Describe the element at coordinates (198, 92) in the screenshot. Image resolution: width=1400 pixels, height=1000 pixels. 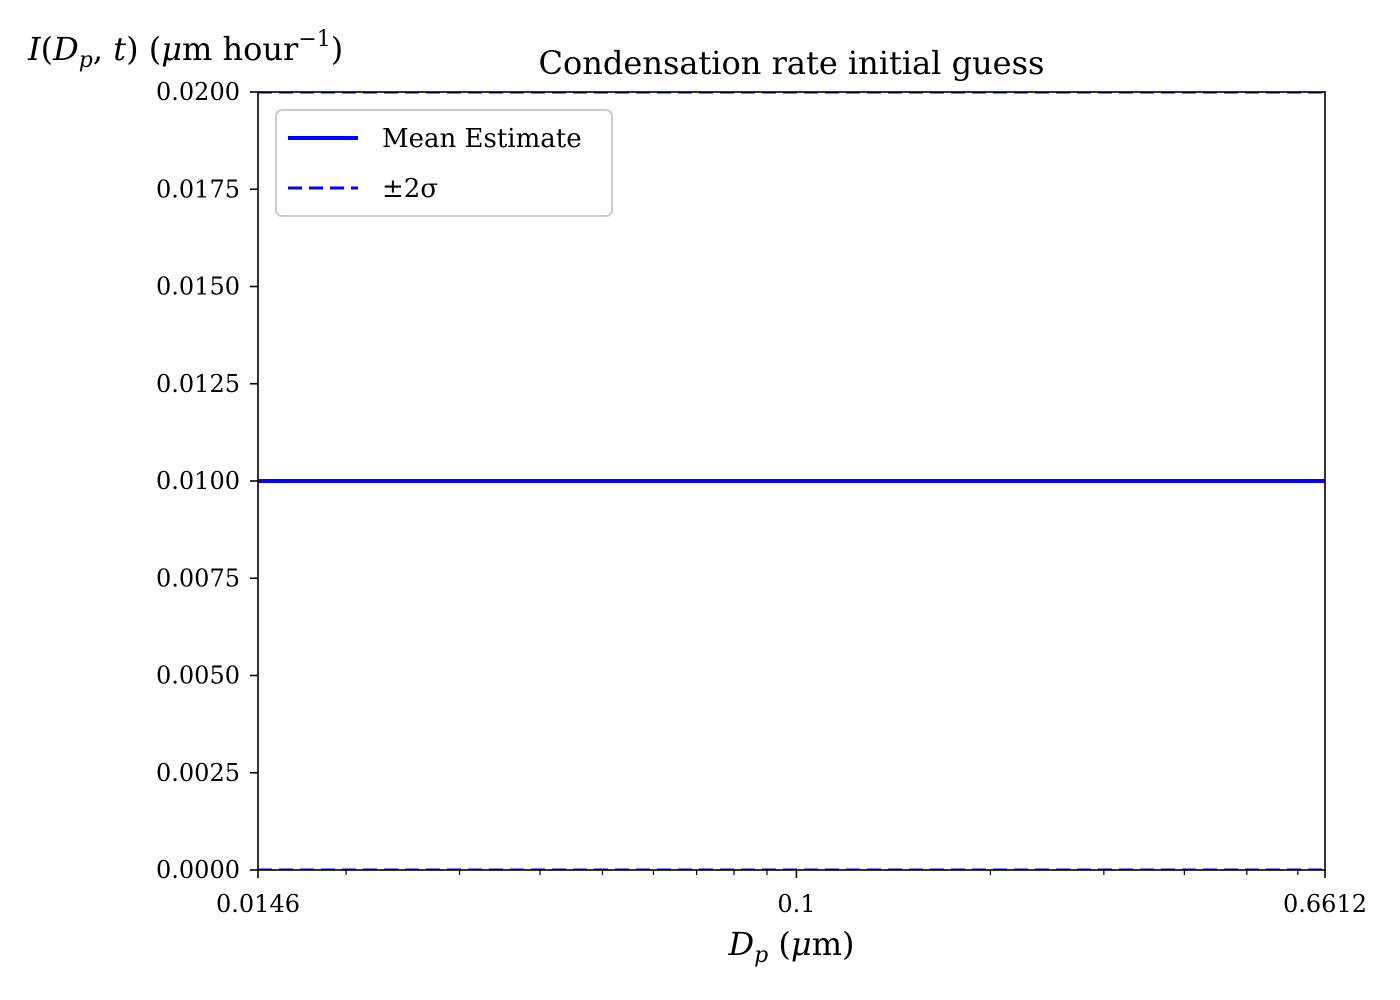
I see `y-tick-label: 0.0200` at that location.